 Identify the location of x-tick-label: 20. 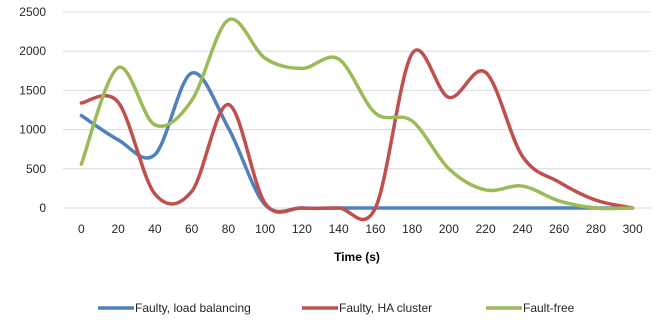
(118, 229).